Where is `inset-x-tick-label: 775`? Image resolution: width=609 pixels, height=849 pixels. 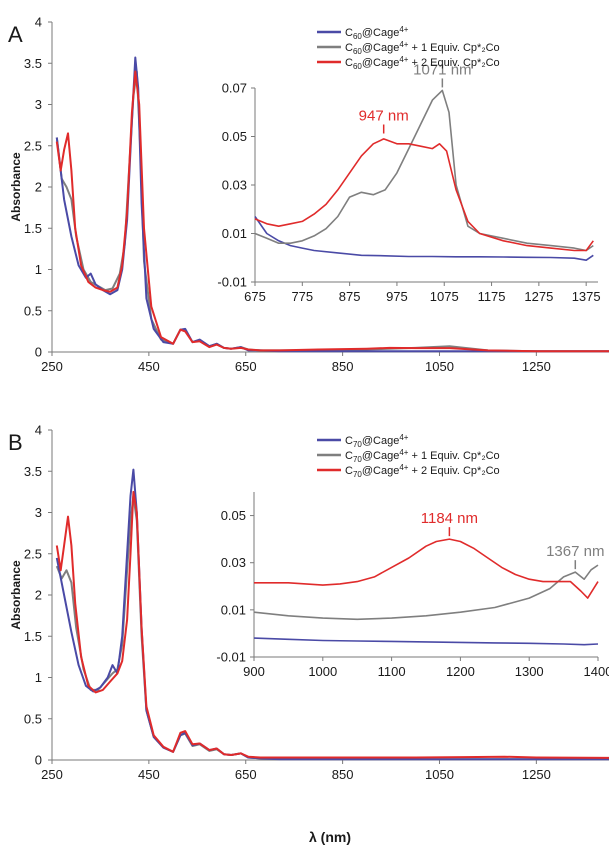
inset-x-tick-label: 775 is located at coordinates (302, 296).